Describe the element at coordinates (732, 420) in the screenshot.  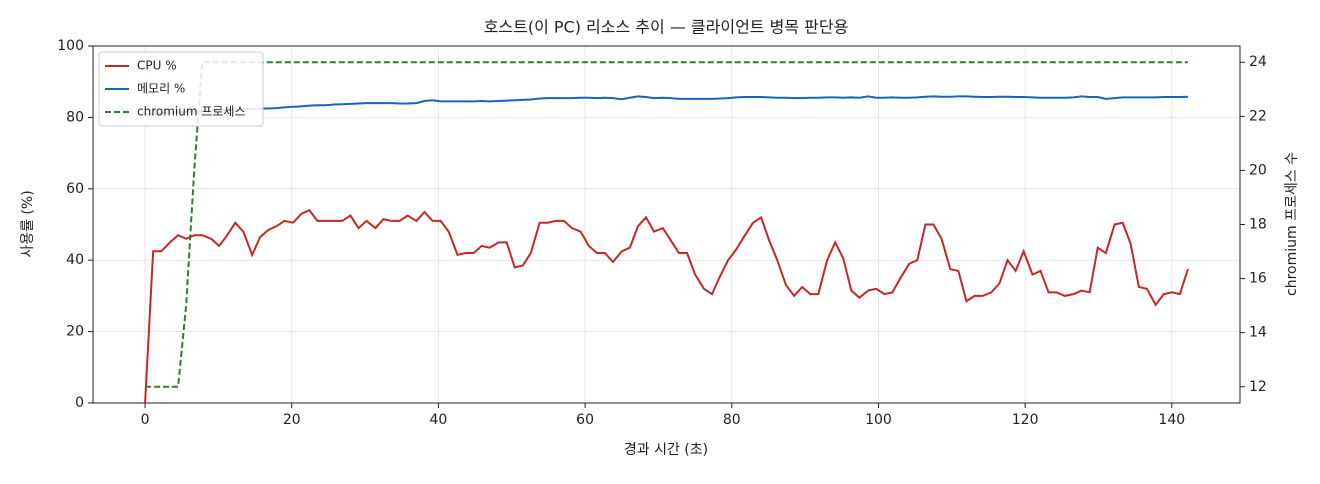
I see `x-tick-label: 80` at that location.